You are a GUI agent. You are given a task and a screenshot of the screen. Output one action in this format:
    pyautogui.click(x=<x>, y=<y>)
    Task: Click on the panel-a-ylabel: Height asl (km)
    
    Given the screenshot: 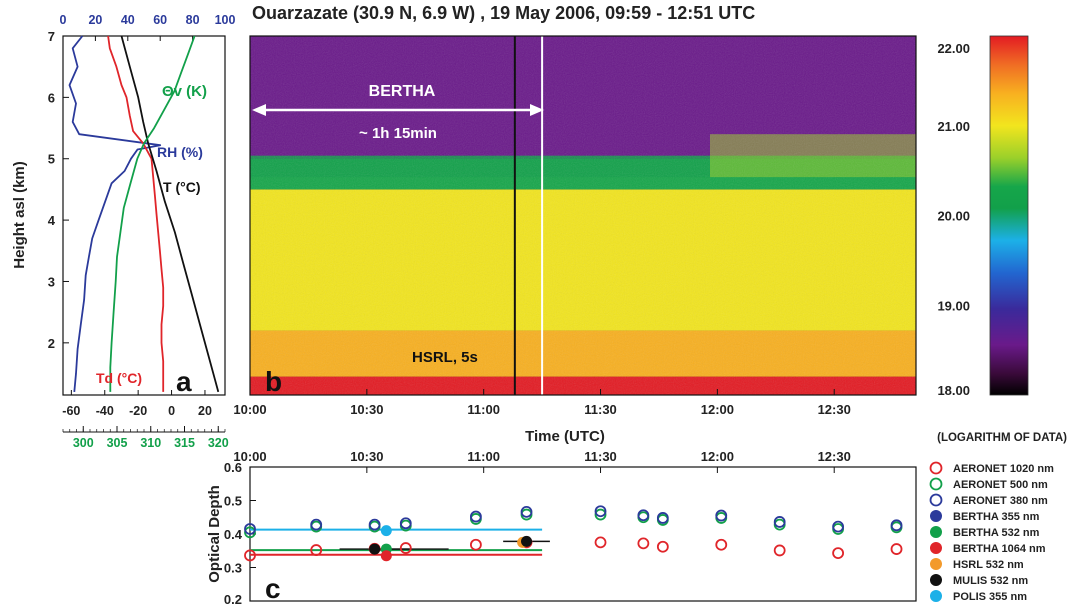 What is the action you would take?
    pyautogui.click(x=19, y=215)
    